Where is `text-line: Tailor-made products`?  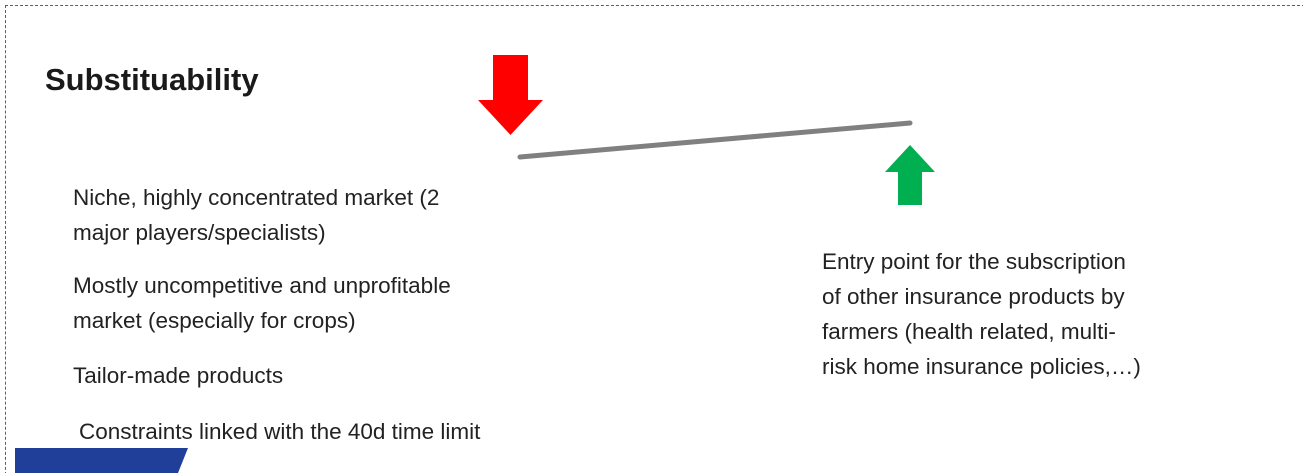
text-line: Tailor-made products is located at coordinates (178, 375).